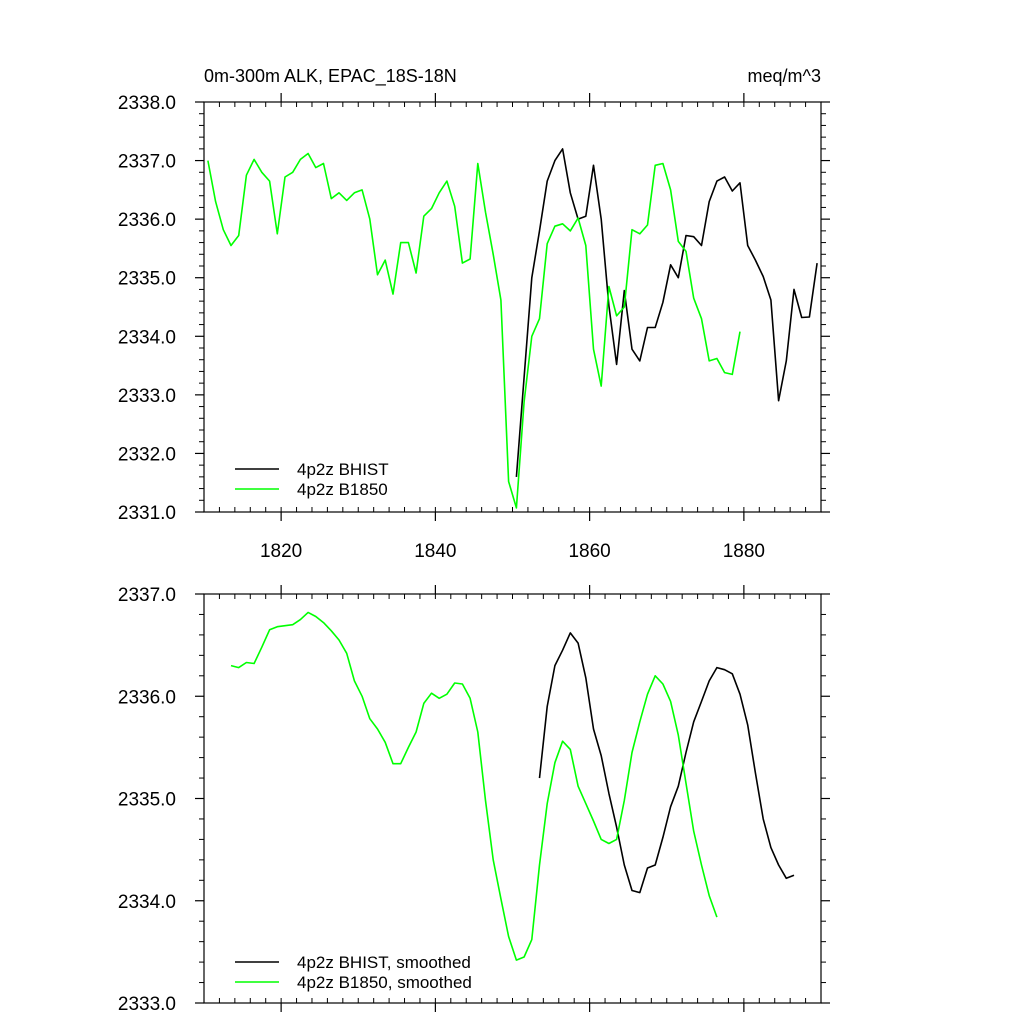 This screenshot has width=1024, height=1024. I want to click on top-panel-units: meq/m^3, so click(784, 76).